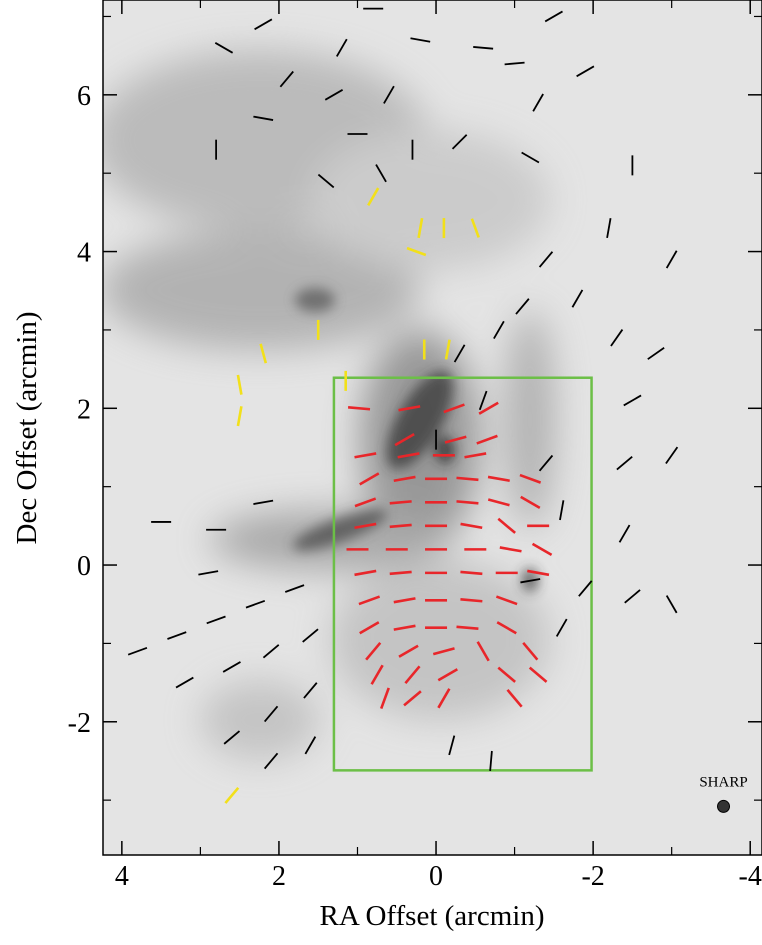 This screenshot has height=945, width=762. Describe the element at coordinates (79, 723) in the screenshot. I see `y-tick-label: -2` at that location.